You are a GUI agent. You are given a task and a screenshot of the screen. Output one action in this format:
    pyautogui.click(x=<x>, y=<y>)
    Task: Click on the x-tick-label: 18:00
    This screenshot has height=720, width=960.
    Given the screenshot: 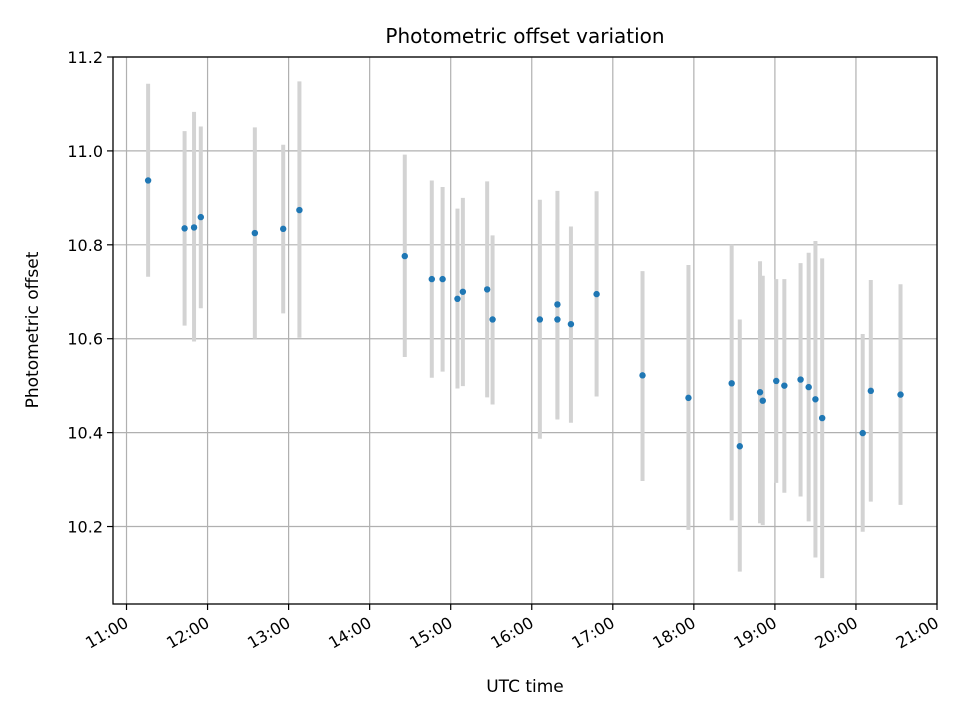 What is the action you would take?
    pyautogui.click(x=673, y=633)
    